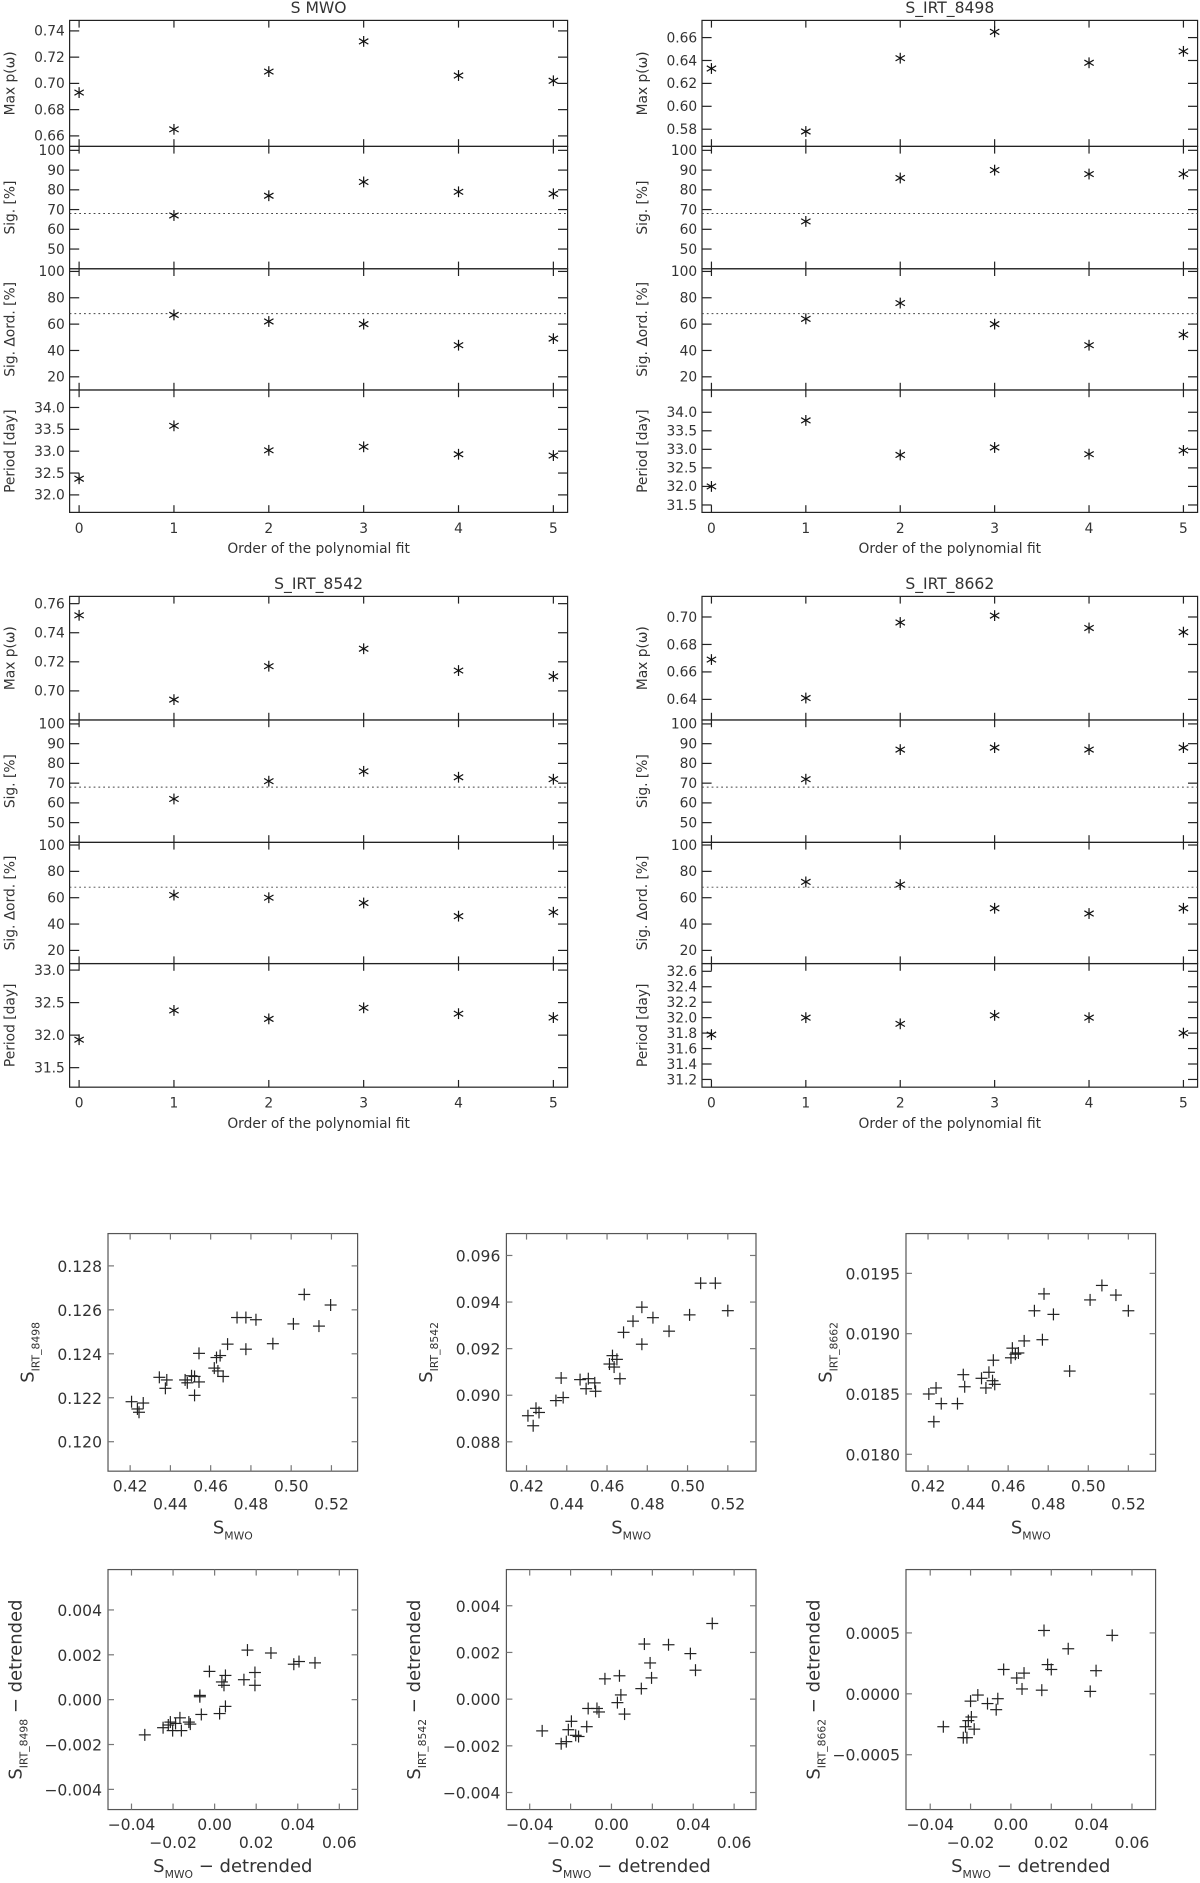 The image size is (1200, 1883). I want to click on x-tick-label: 0, so click(711, 529).